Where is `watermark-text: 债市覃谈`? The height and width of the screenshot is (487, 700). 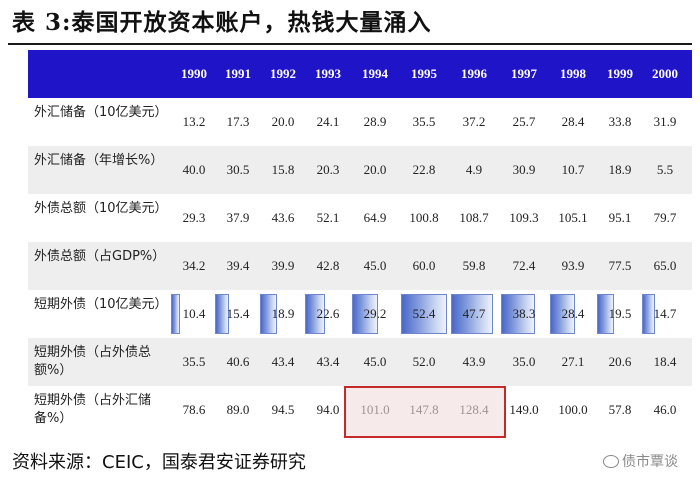 watermark-text: 债市覃谈 is located at coordinates (650, 462).